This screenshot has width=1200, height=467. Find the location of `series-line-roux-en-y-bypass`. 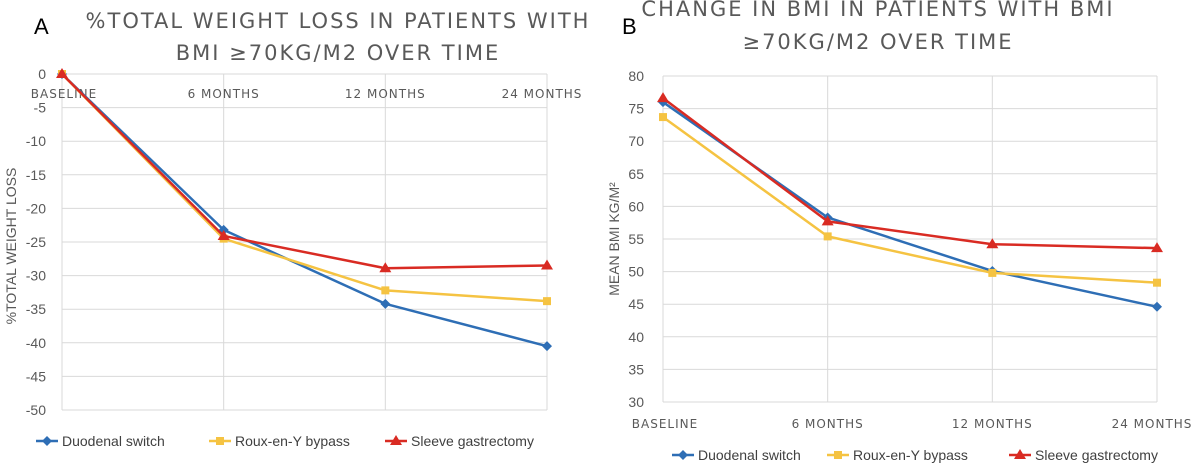

series-line-roux-en-y-bypass is located at coordinates (910, 200).